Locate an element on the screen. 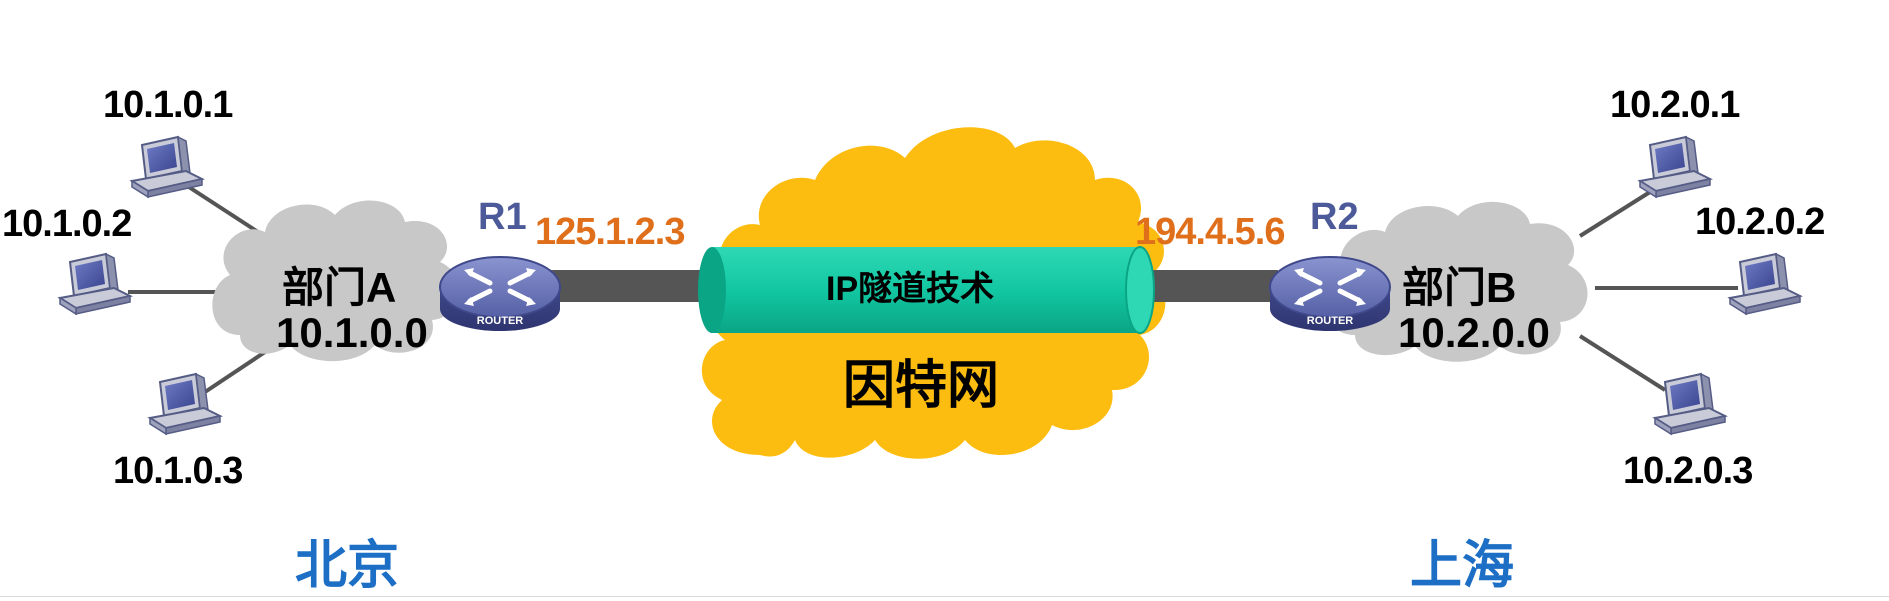  link-r1-tunnel is located at coordinates (629, 286).